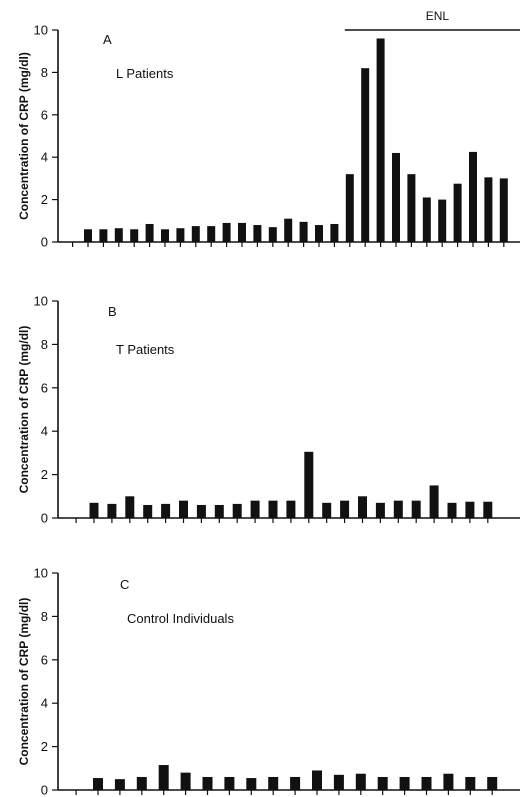 The height and width of the screenshot is (797, 520). I want to click on panel-a-y-tick-label: 0, so click(44, 242).